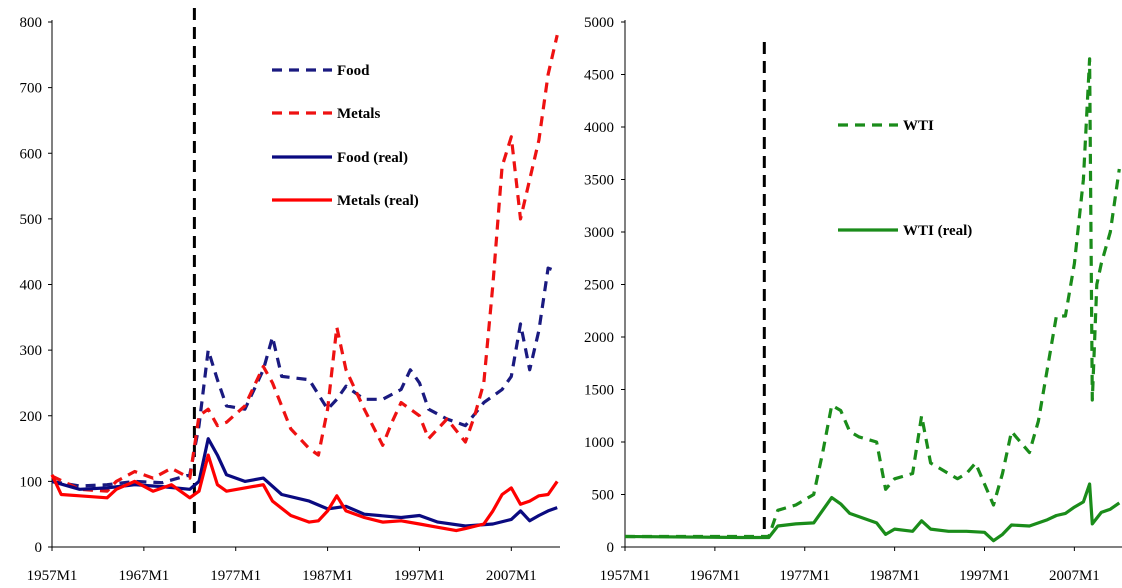 The height and width of the screenshot is (588, 1122). What do you see at coordinates (872, 512) in the screenshot?
I see `series-line-wti-real` at bounding box center [872, 512].